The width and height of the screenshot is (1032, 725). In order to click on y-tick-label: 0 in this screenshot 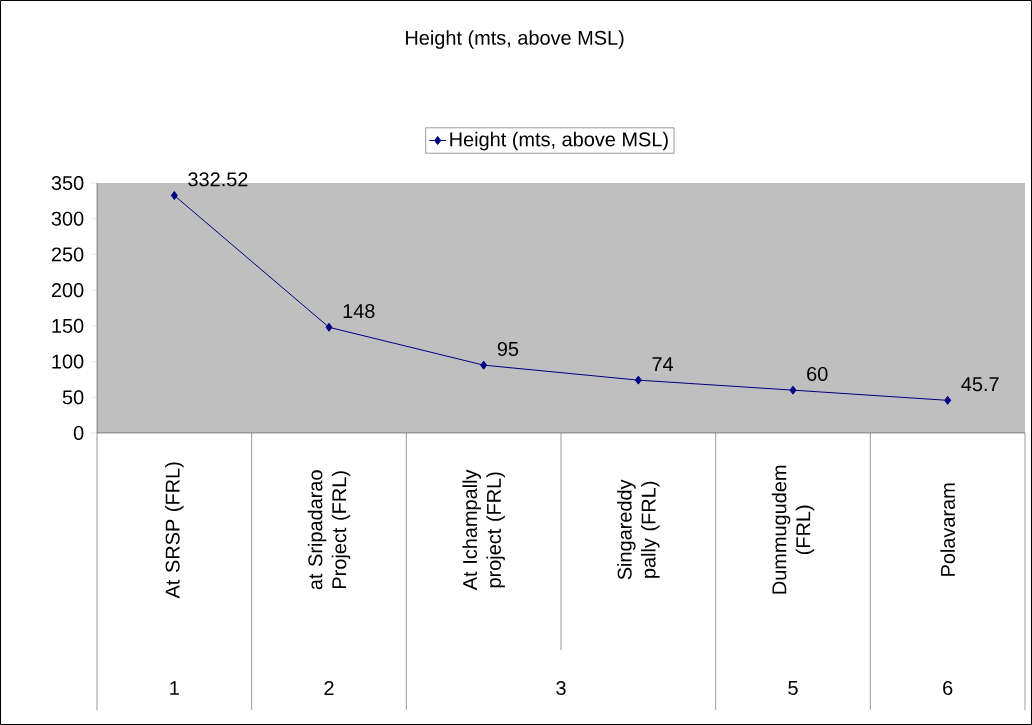, I will do `click(78, 433)`.